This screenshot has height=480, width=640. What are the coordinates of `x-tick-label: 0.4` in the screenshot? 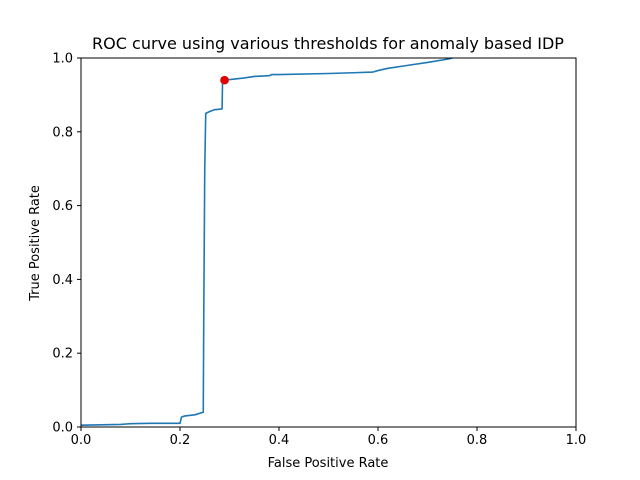 It's located at (279, 440).